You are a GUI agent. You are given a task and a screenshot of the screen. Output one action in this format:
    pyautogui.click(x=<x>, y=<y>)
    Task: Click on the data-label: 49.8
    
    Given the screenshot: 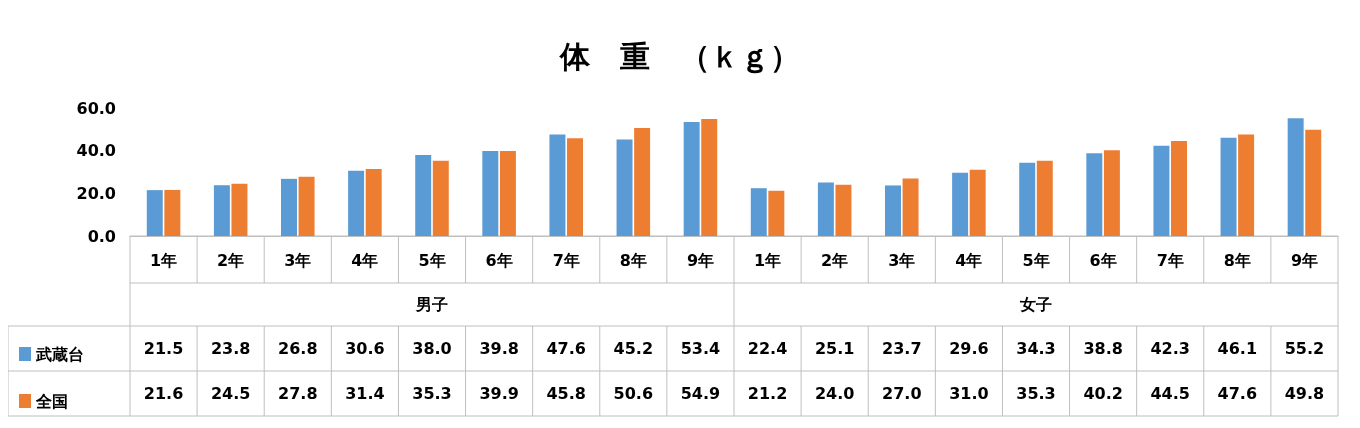 What is the action you would take?
    pyautogui.click(x=1304, y=393)
    